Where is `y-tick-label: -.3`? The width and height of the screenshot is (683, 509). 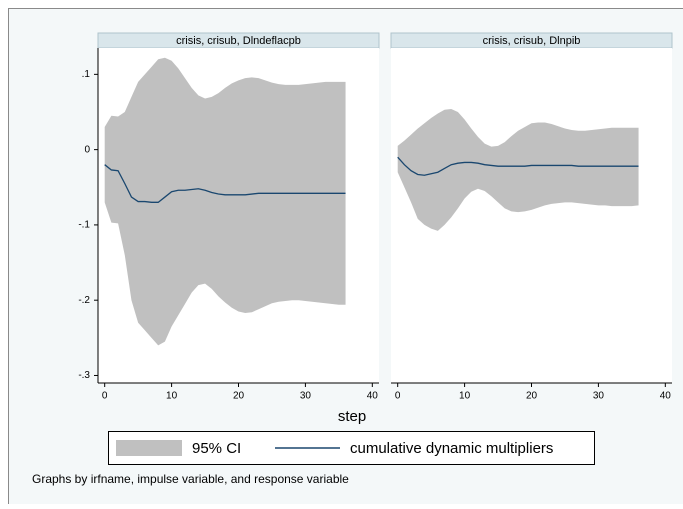 y-tick-label: -.3 is located at coordinates (84, 375).